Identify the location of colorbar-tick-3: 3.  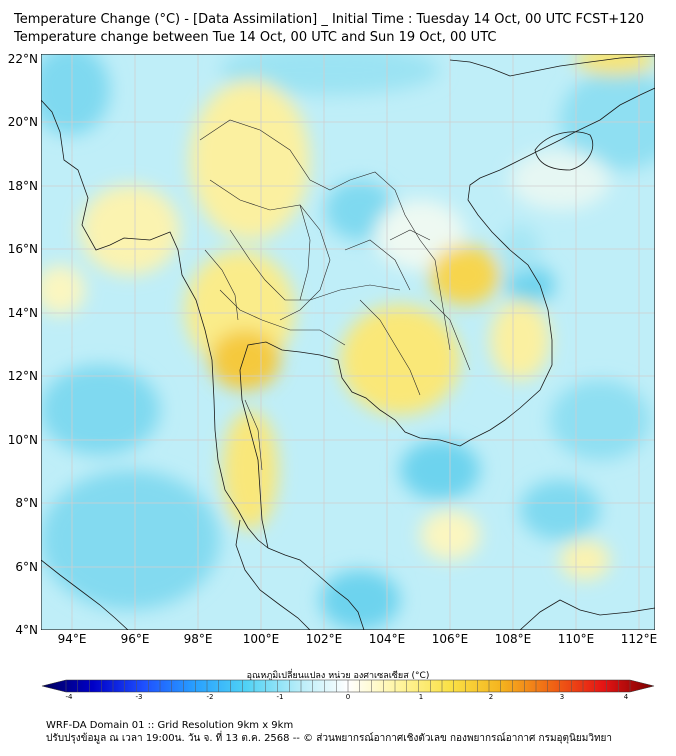
(562, 697).